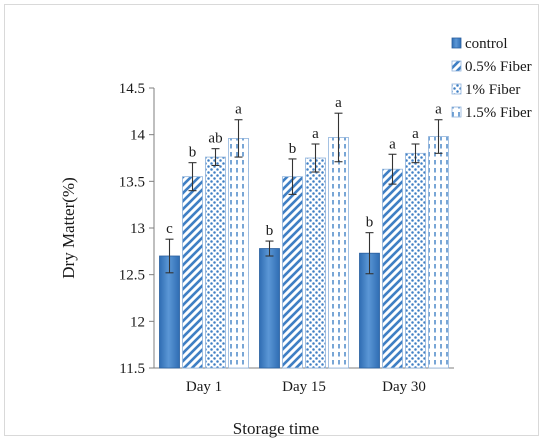  Describe the element at coordinates (169, 229) in the screenshot. I see `significance-letter: c` at that location.